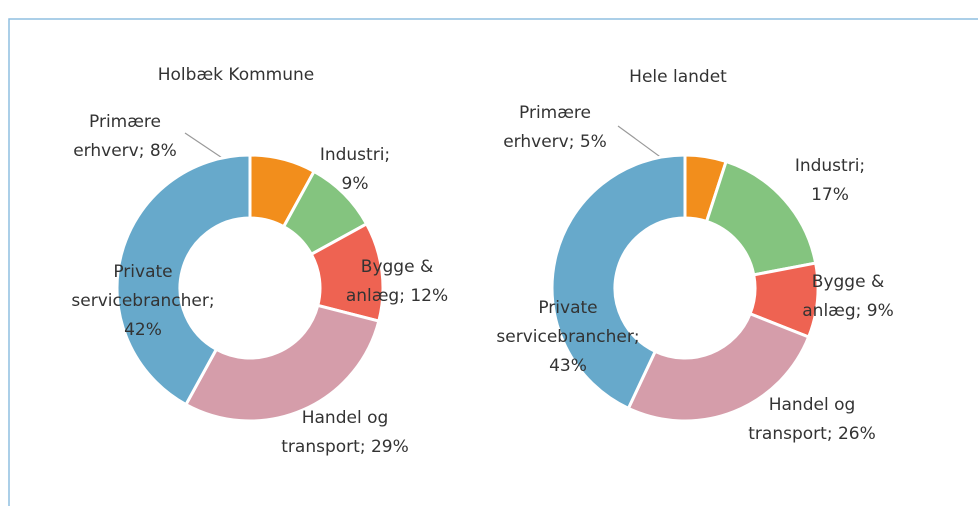  Describe the element at coordinates (830, 195) in the screenshot. I see `label-line: 17%` at that location.